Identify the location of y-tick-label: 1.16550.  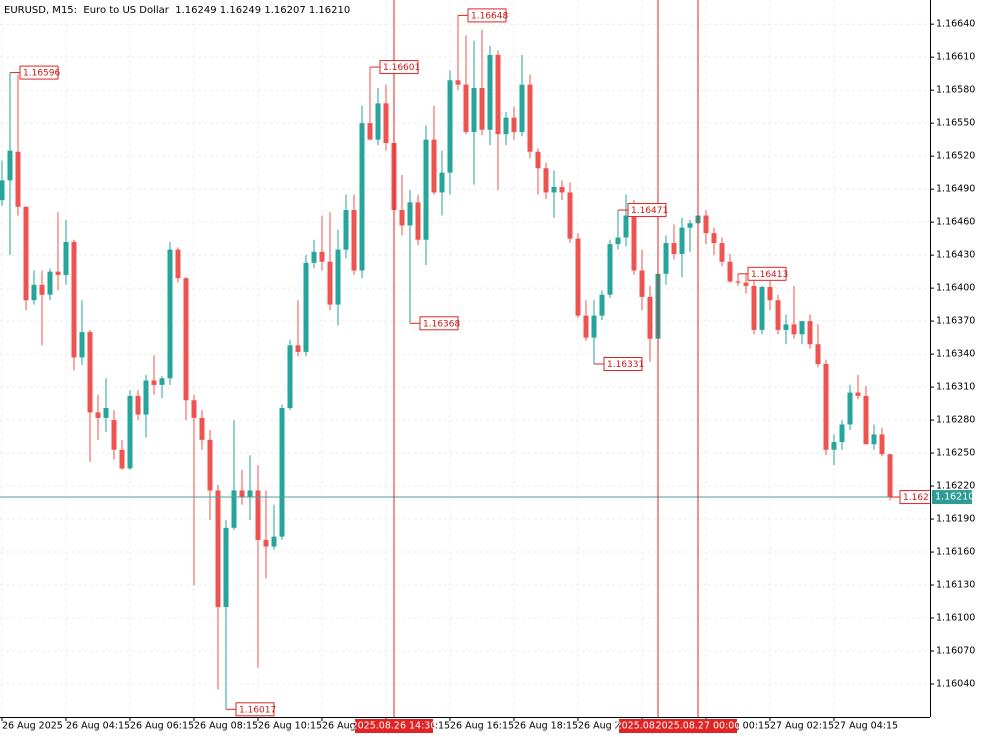
(955, 123).